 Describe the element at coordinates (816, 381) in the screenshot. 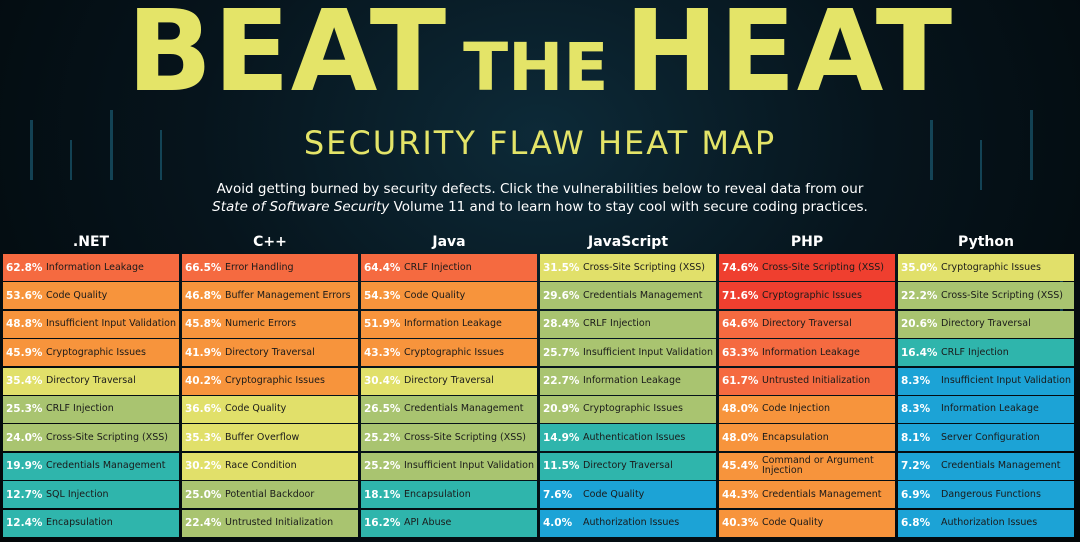

I see `cell-label: Untrusted Initialization` at that location.